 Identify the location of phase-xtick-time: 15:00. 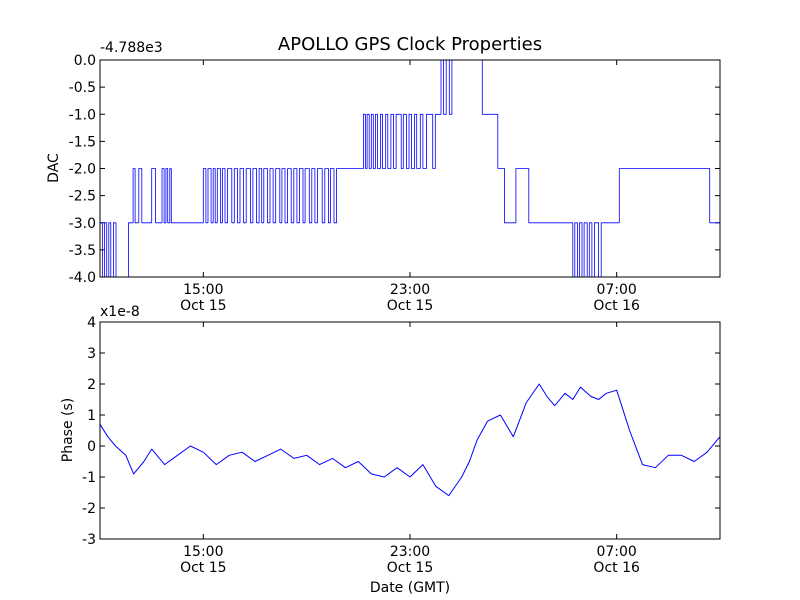
(203, 552).